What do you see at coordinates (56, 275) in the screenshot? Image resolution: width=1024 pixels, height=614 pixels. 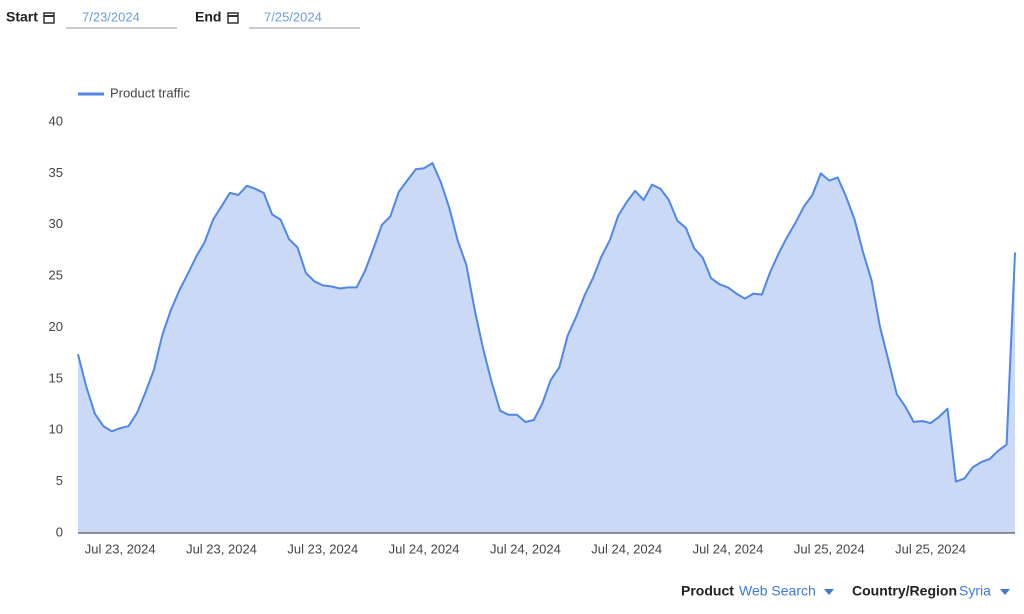 I see `y-tick-label: 25` at bounding box center [56, 275].